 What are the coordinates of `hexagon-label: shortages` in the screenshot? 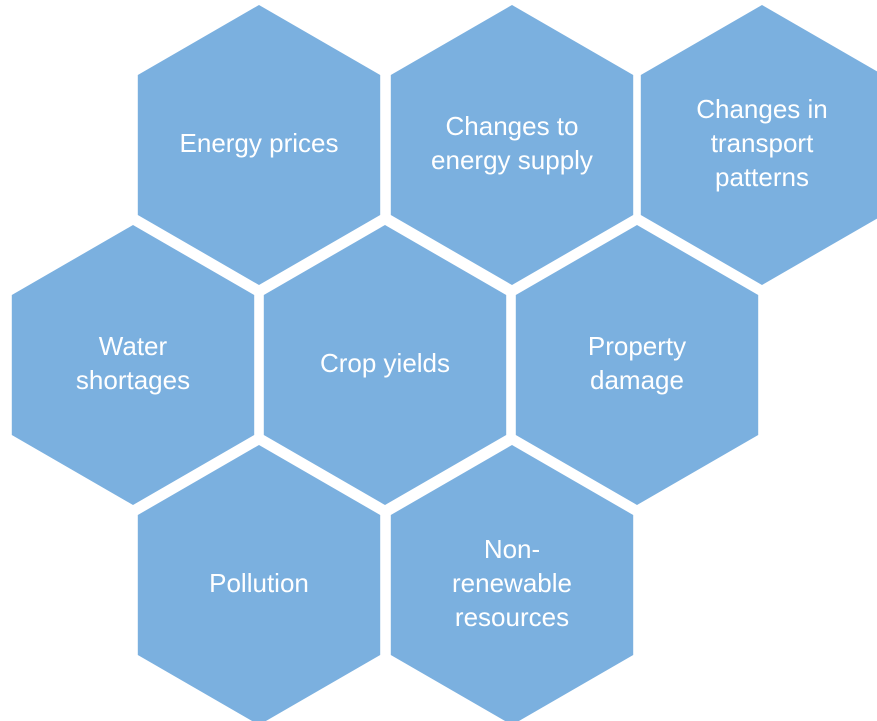 It's located at (133, 380).